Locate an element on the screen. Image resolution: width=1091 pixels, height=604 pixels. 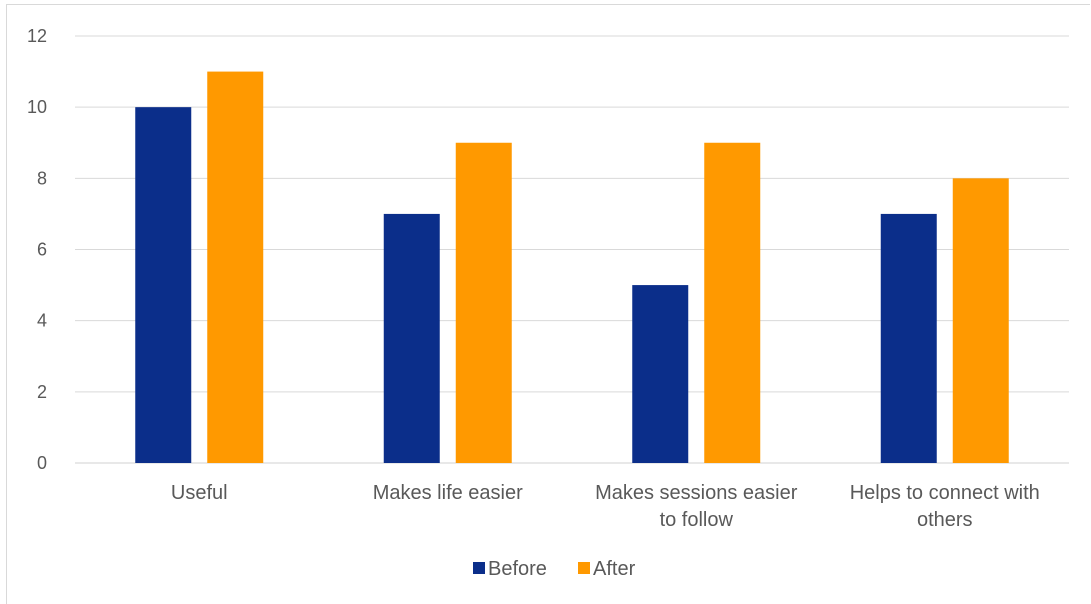
legend-swatch-before is located at coordinates (479, 568).